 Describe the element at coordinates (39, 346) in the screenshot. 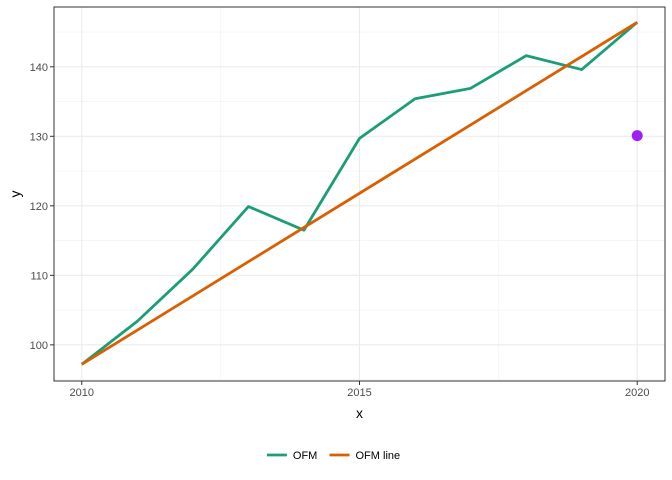

I see `y-tick-label: 100` at that location.